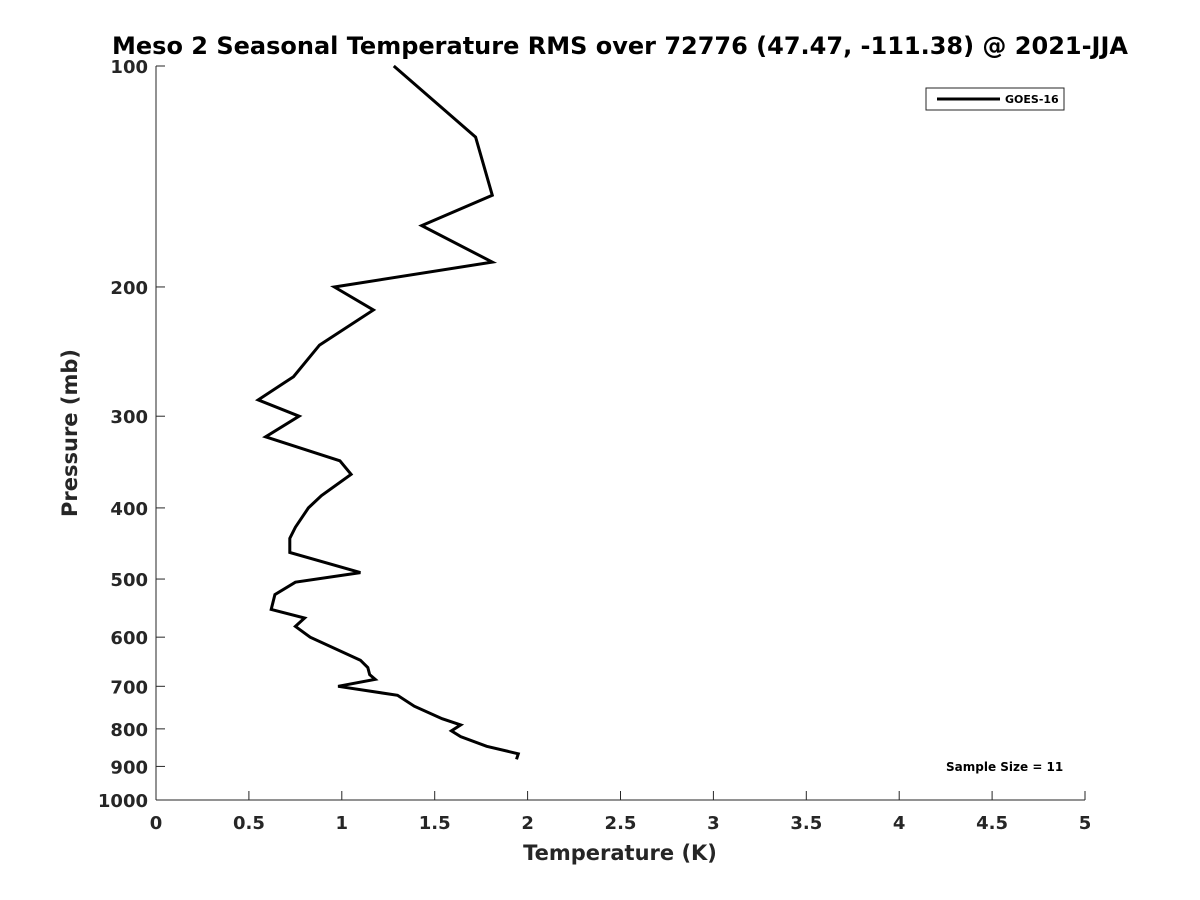  Describe the element at coordinates (992, 823) in the screenshot. I see `x-tick-label: 4.5` at that location.